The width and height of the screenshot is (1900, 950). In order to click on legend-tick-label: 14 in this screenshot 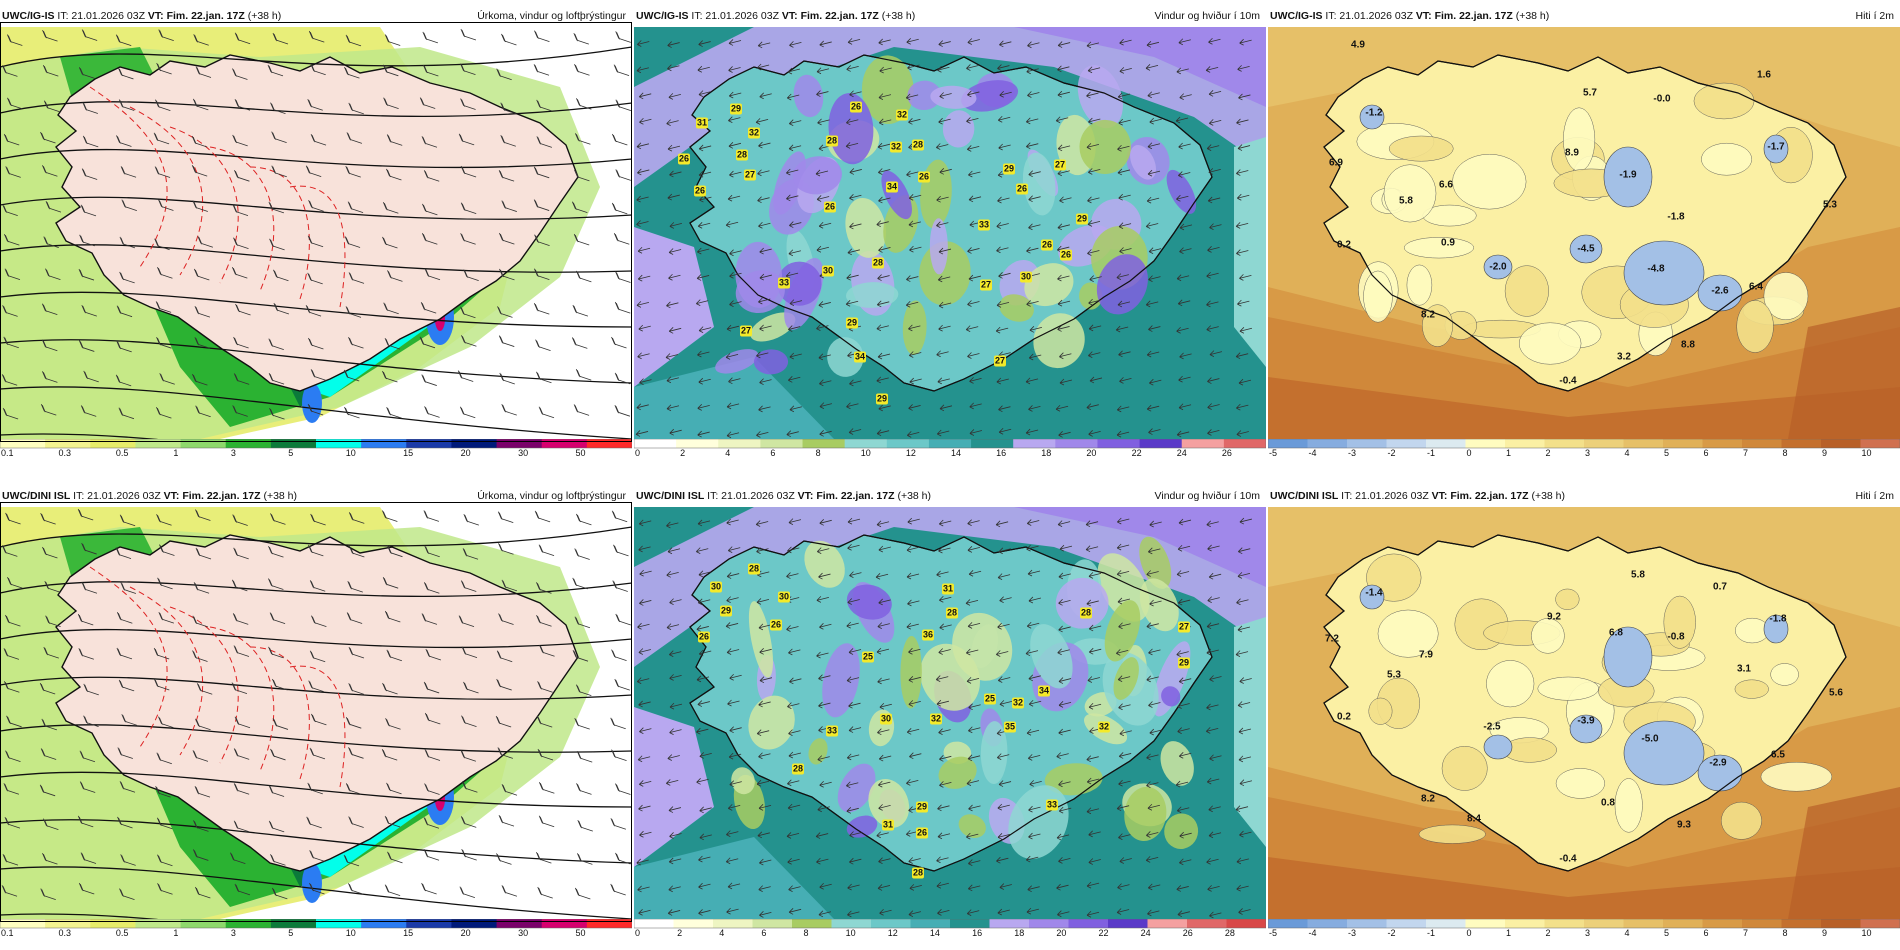, I will do `click(956, 452)`.